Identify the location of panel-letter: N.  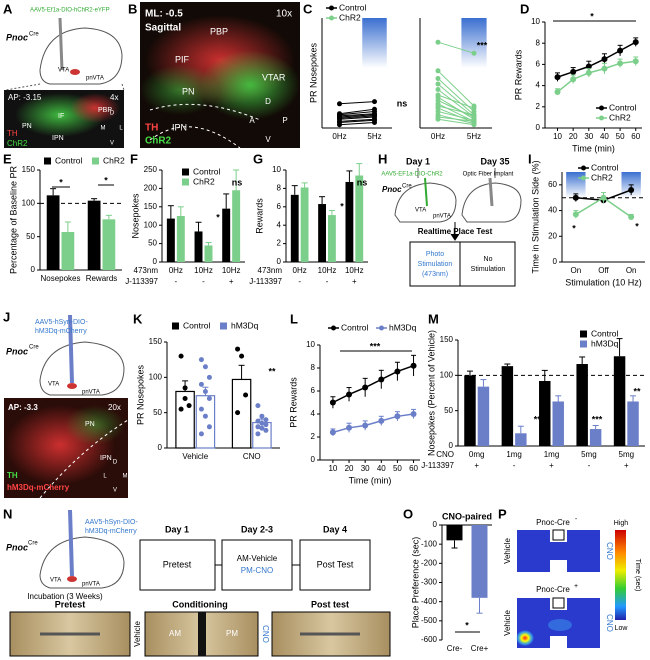
(7, 513).